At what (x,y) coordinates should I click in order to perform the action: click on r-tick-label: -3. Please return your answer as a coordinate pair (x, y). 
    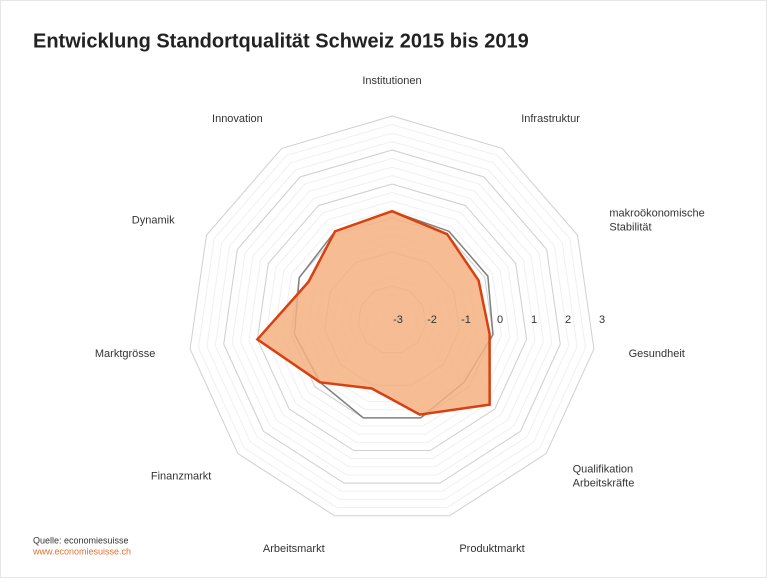
    Looking at the image, I should click on (398, 320).